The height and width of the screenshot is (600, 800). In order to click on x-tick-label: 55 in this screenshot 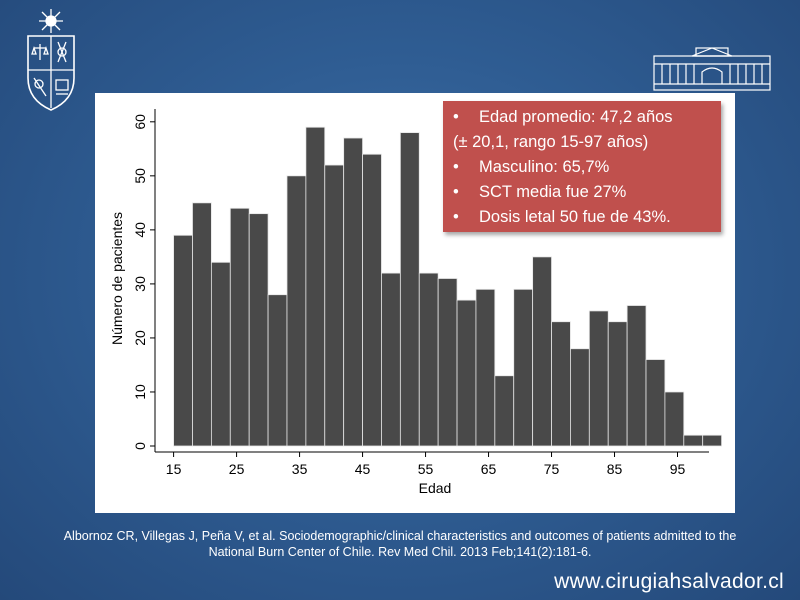, I will do `click(426, 469)`.